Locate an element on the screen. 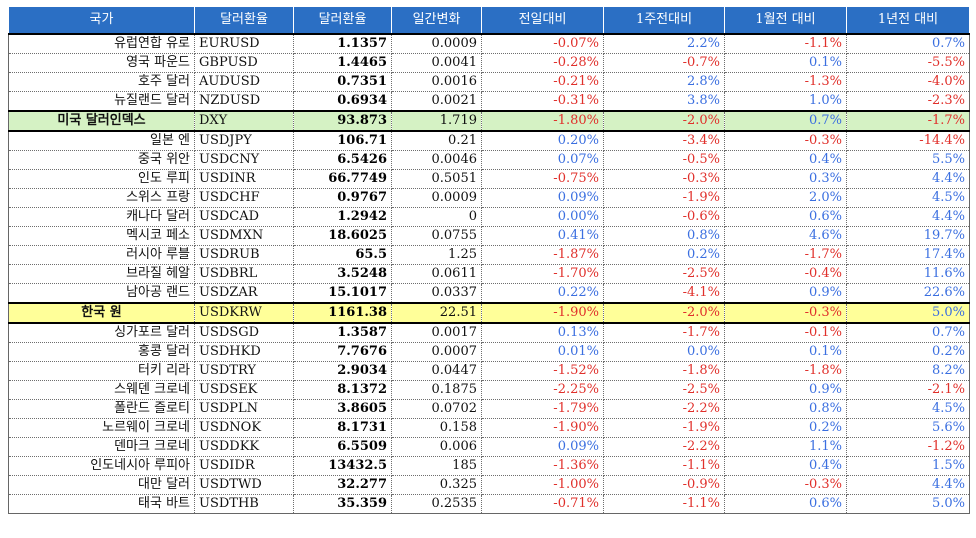 This screenshot has height=538, width=976. cell-daily-change: 0.0017 is located at coordinates (436, 333).